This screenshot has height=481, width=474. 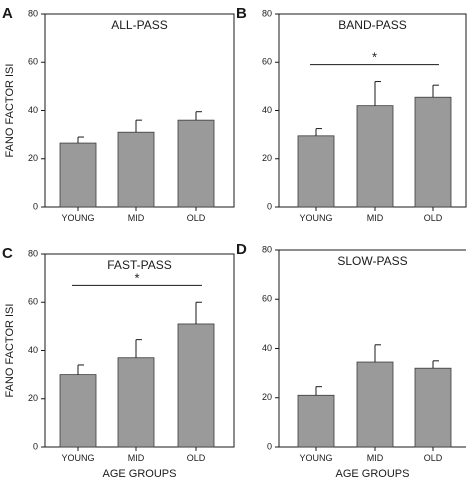 What do you see at coordinates (373, 474) in the screenshot?
I see `x-axis-title-d: AGE GROUPS` at bounding box center [373, 474].